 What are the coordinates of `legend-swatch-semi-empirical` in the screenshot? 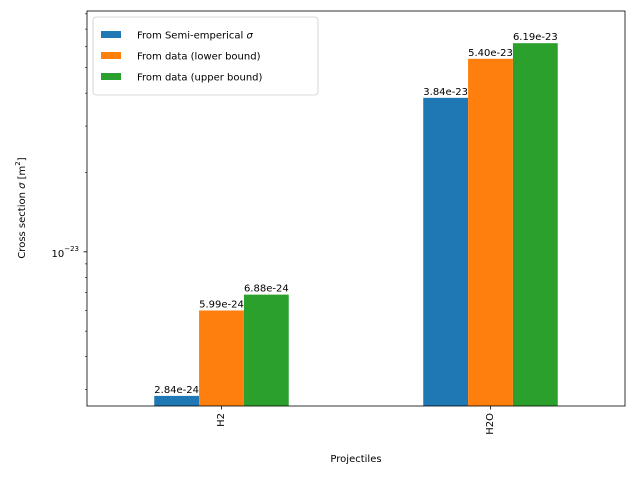 It's located at (111, 34).